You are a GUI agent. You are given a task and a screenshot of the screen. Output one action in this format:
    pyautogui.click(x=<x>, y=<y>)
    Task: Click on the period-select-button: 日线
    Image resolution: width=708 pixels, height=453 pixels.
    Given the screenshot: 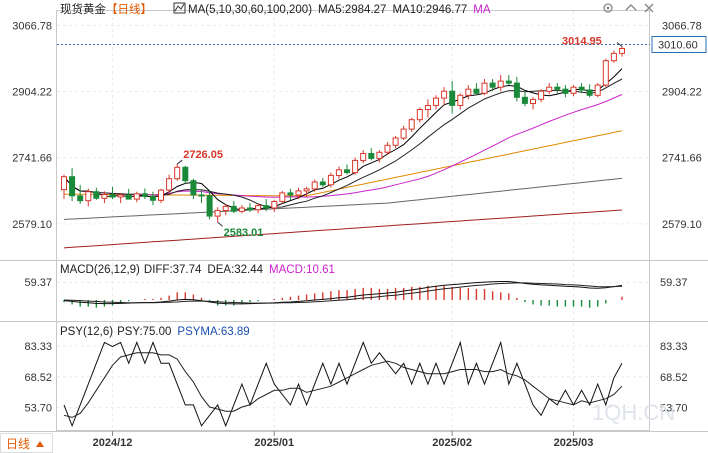 What is the action you would take?
    pyautogui.click(x=26, y=443)
    